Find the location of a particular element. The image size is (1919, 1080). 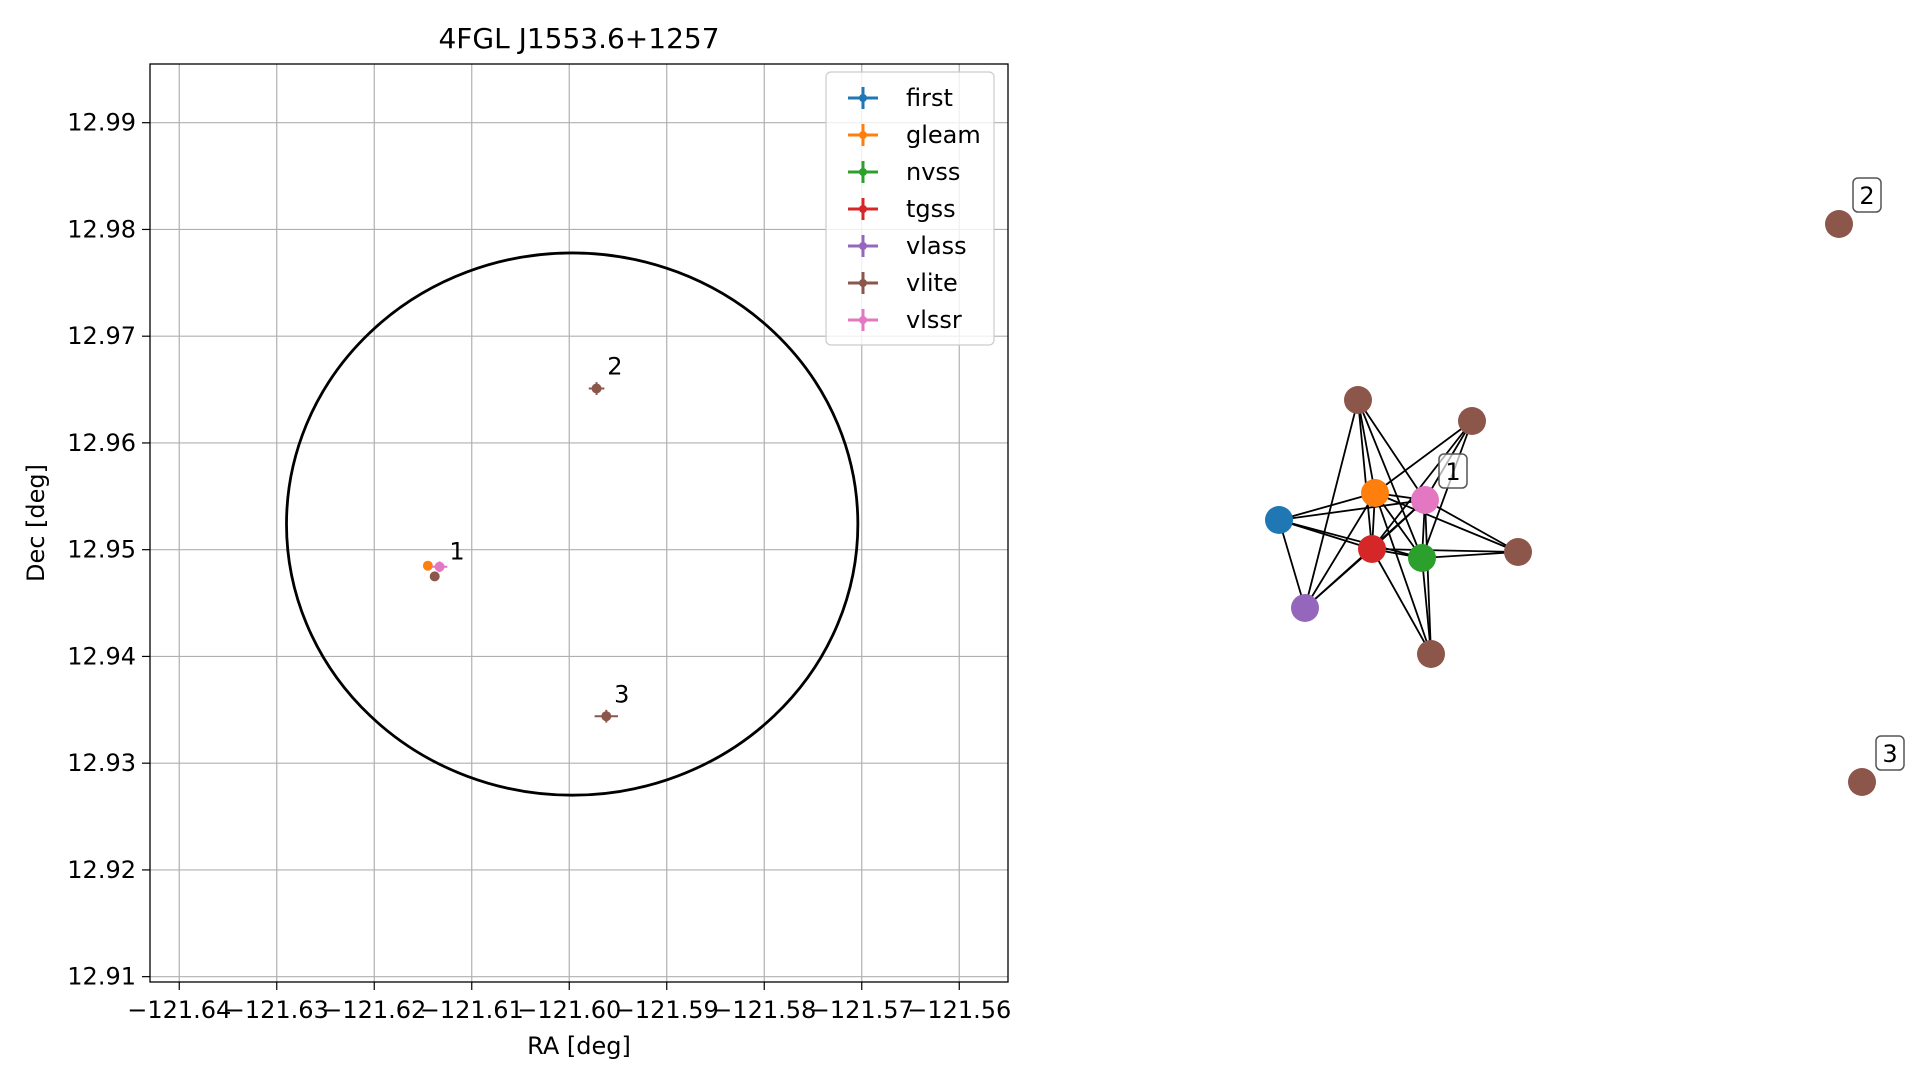

chart-title: 4FGL J1553.6+1257 is located at coordinates (578, 38).